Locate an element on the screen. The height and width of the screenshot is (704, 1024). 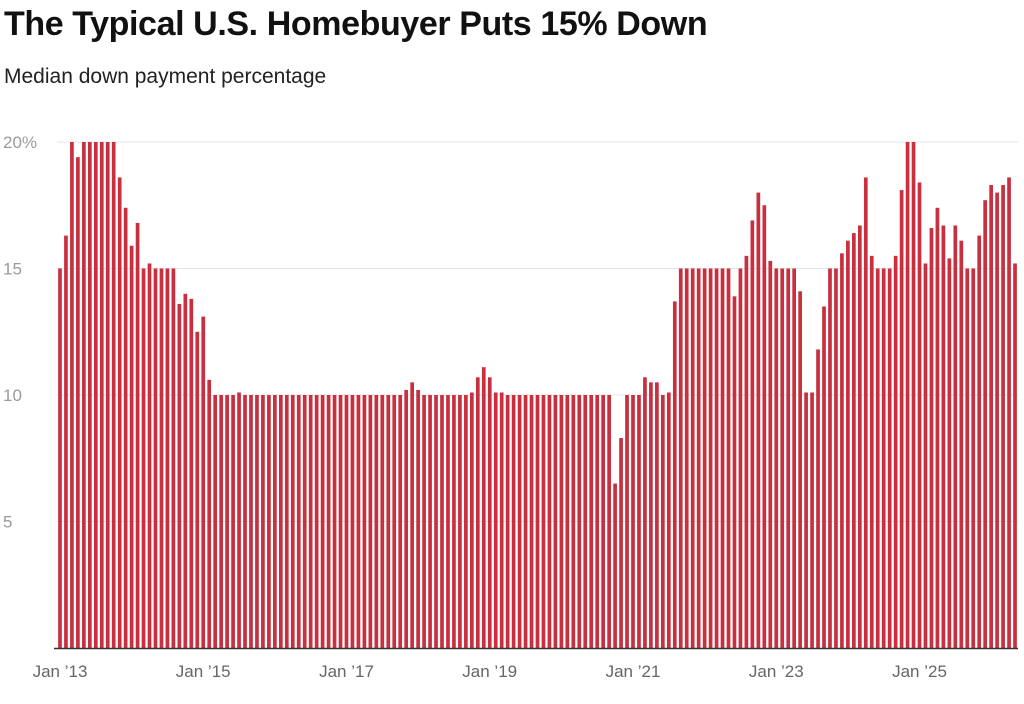
chart-title: The Typical U.S. Homebuyer Puts 15% Down is located at coordinates (356, 24).